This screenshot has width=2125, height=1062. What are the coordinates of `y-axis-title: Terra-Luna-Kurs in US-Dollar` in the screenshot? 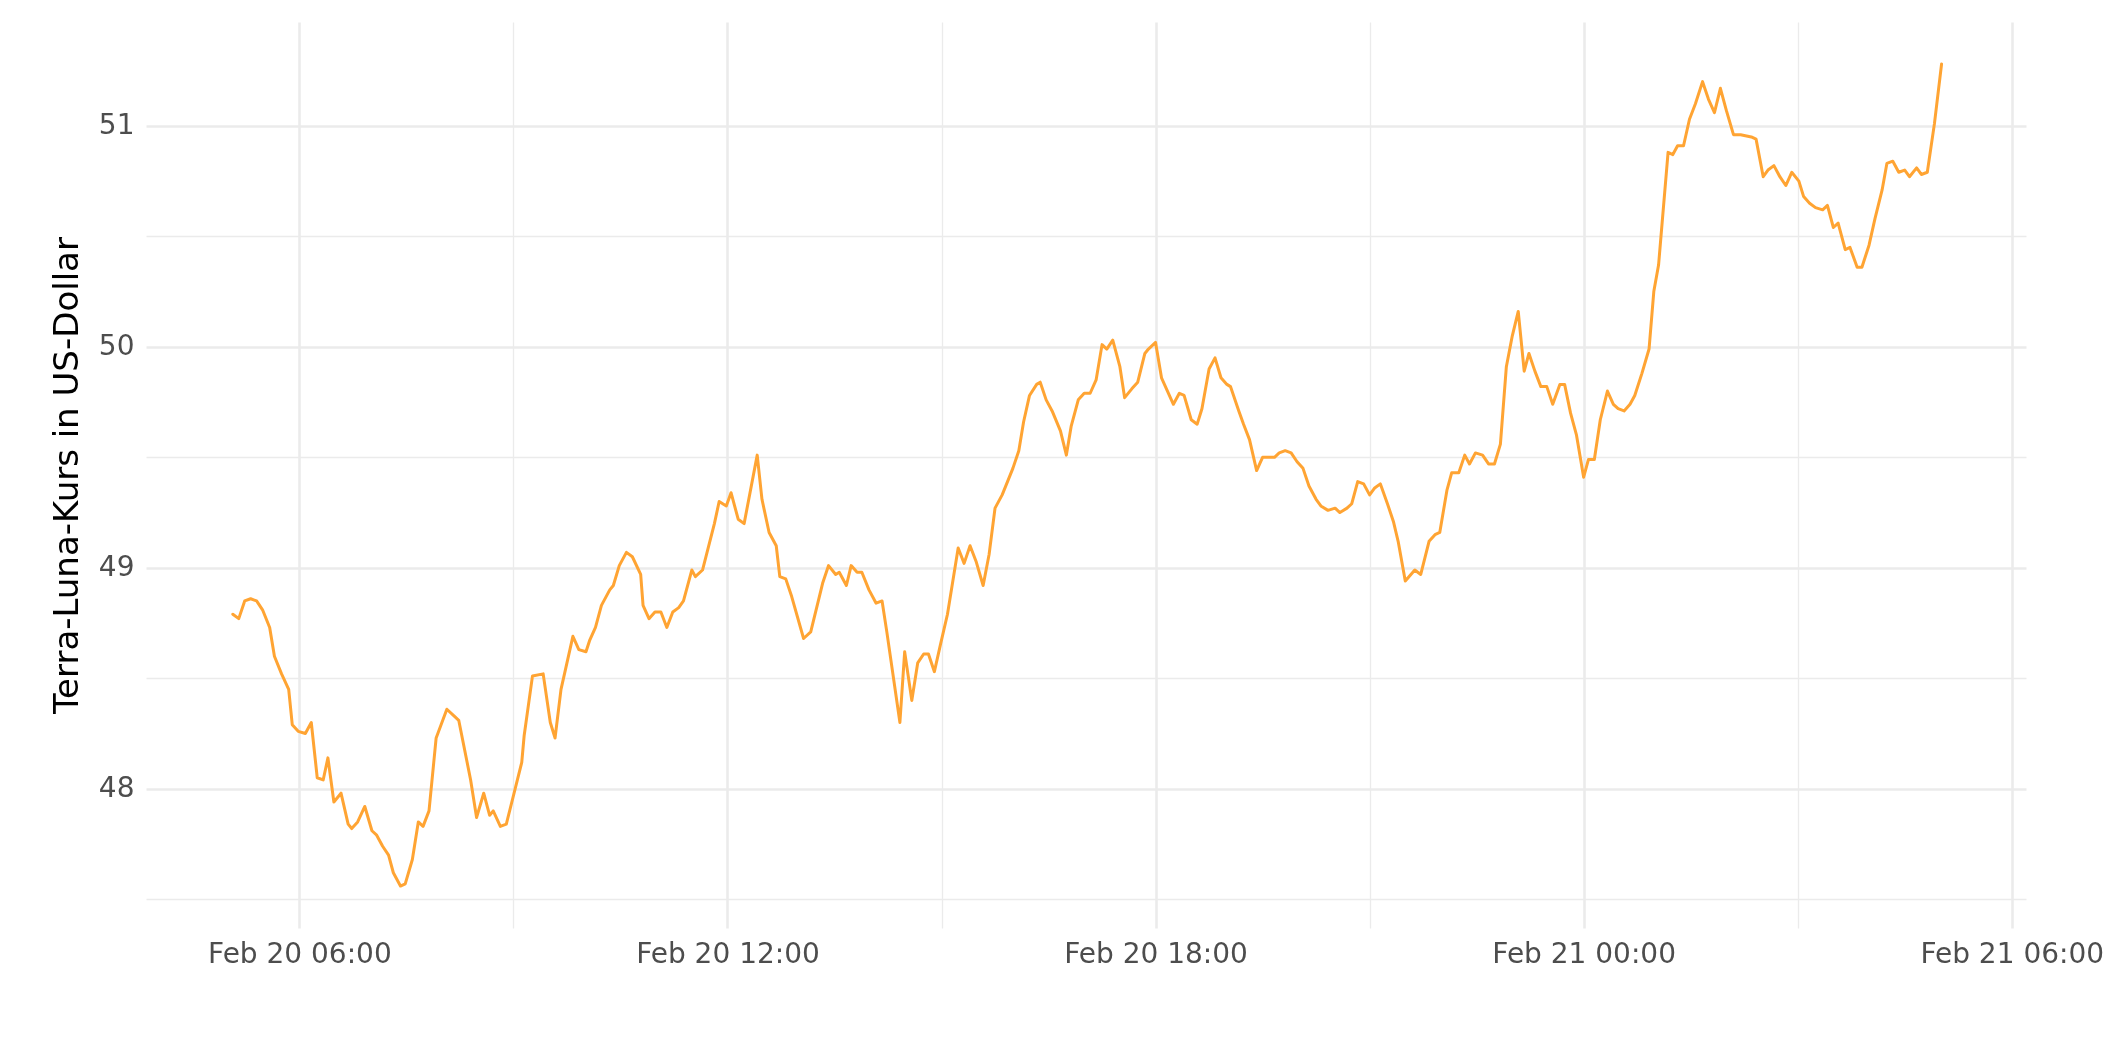 It's located at (65, 476).